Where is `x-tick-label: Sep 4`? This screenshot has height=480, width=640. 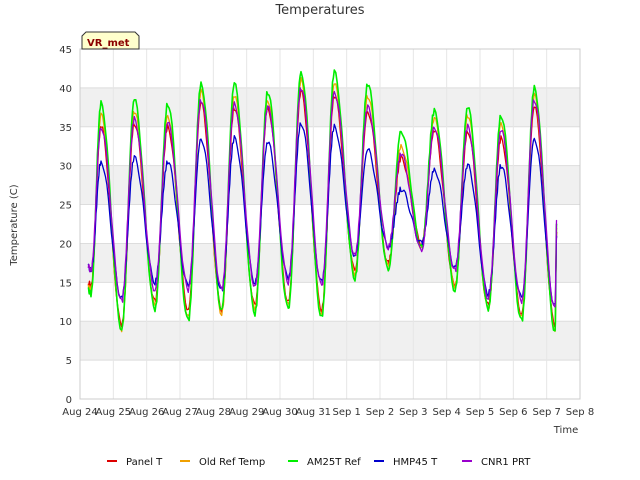 x-tick-label: Sep 4 is located at coordinates (446, 412).